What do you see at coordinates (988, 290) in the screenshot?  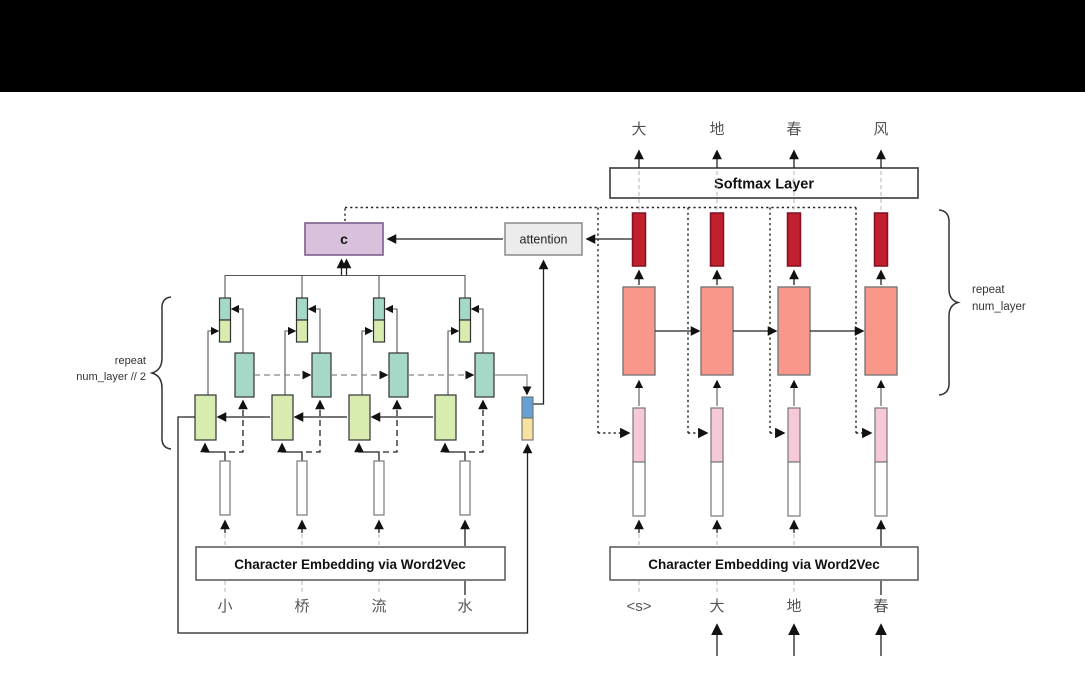 I see `decoder-repeat-label-line1: repeat` at bounding box center [988, 290].